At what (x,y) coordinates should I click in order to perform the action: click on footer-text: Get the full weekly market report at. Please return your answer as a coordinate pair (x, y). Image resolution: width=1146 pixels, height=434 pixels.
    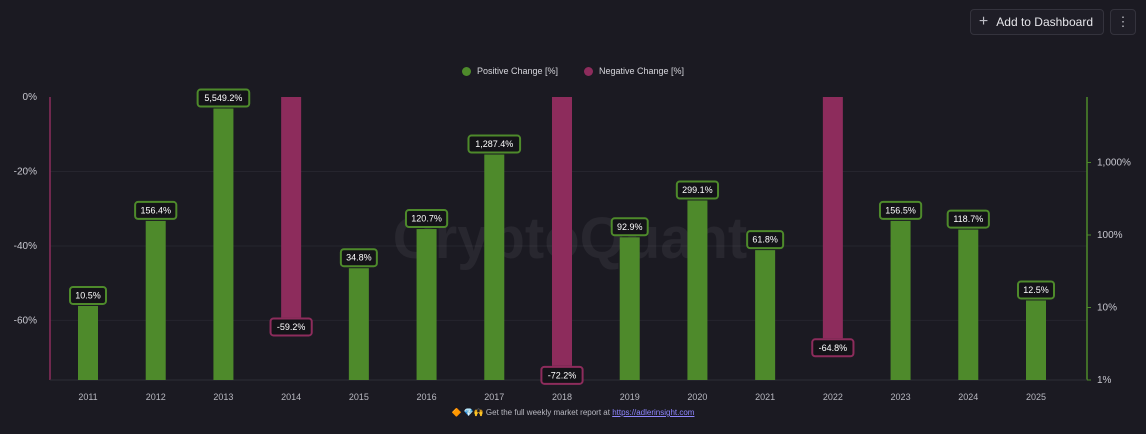
    Looking at the image, I should click on (547, 412).